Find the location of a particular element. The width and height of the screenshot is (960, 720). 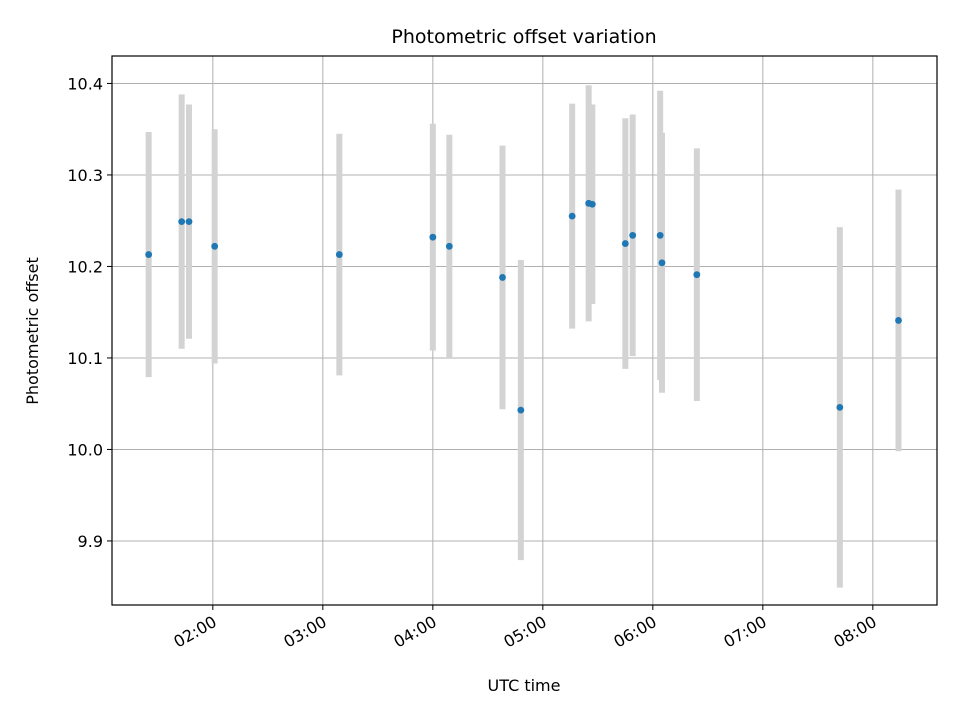

y-tick-label: 9.9 is located at coordinates (90, 541).